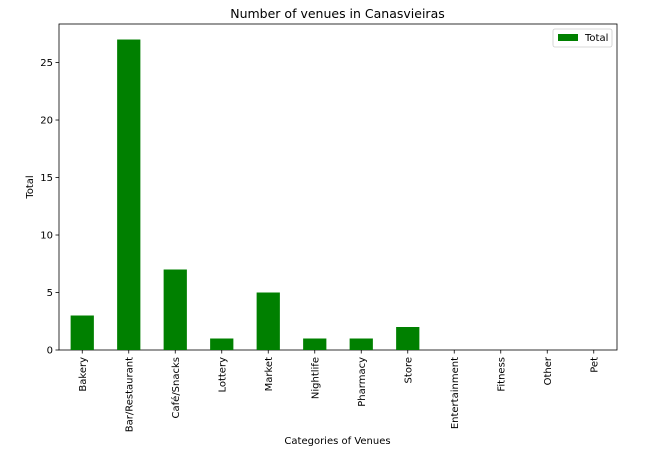  Describe the element at coordinates (46, 236) in the screenshot. I see `y-tick-label: 10` at that location.